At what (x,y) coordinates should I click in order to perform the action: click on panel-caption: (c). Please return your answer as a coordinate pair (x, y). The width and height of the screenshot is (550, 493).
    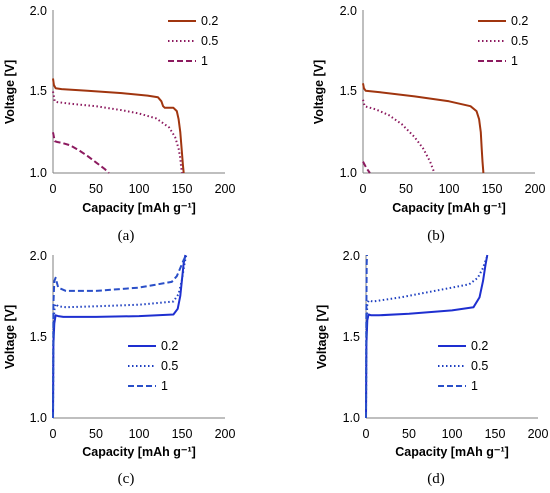
    Looking at the image, I should click on (126, 479).